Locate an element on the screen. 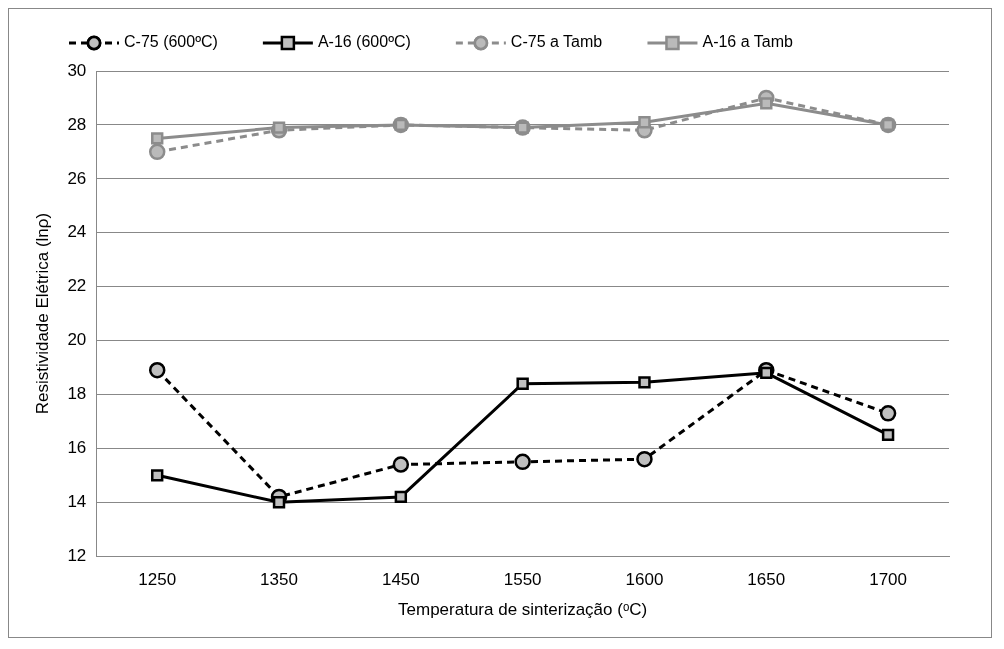 This screenshot has height=649, width=1004. legend-label: C-75 (600ºC) is located at coordinates (171, 42).